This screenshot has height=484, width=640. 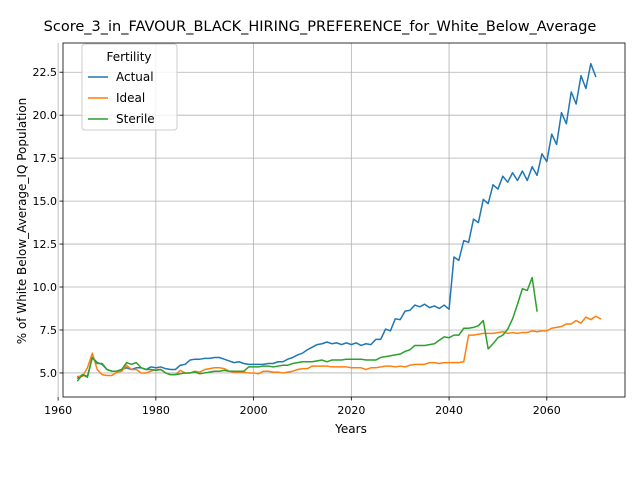 I want to click on legend-entries: Actual Ideal Sterile, so click(x=121, y=98).